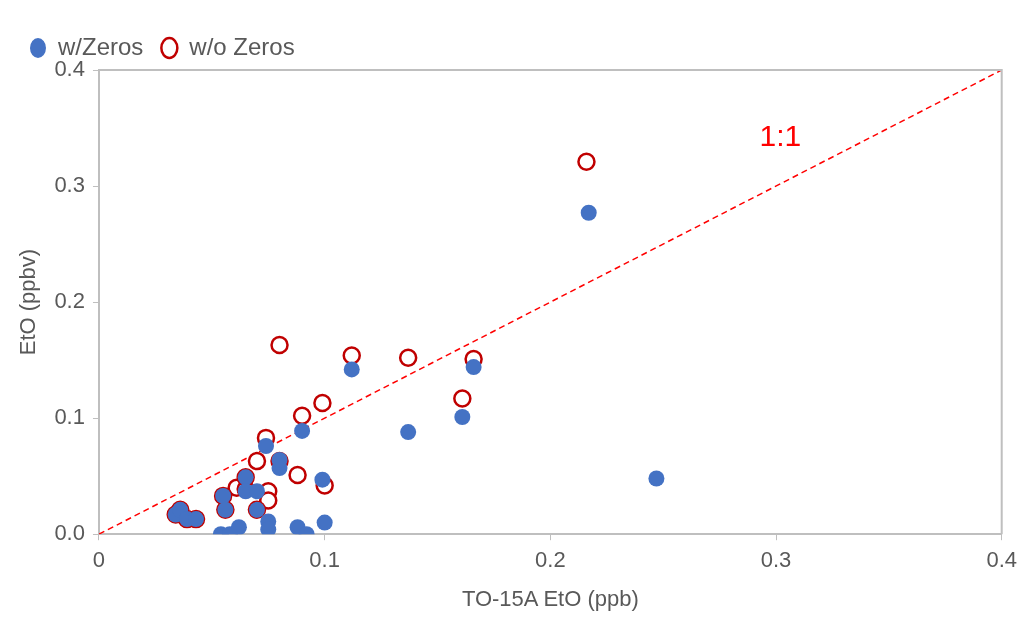 This screenshot has height=629, width=1033. Describe the element at coordinates (550, 560) in the screenshot. I see `x-tick-label: 0.2` at that location.